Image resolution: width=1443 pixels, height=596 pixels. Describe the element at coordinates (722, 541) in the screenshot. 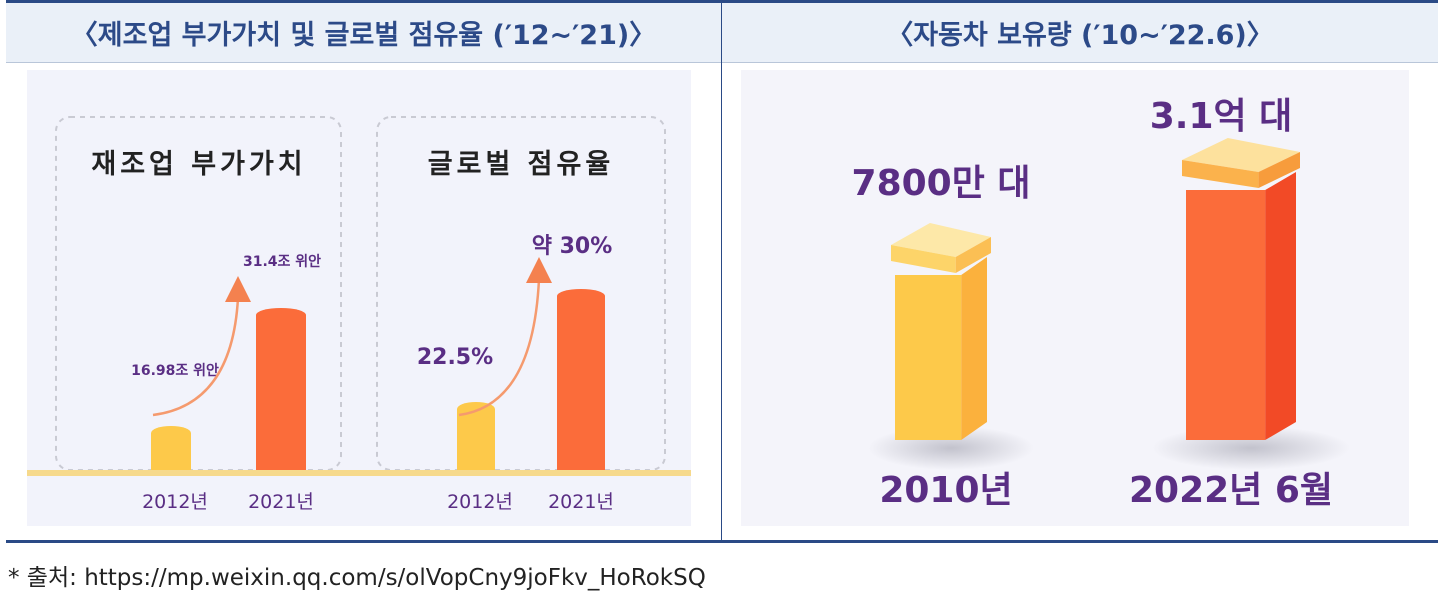

I see `bottom-rule` at that location.